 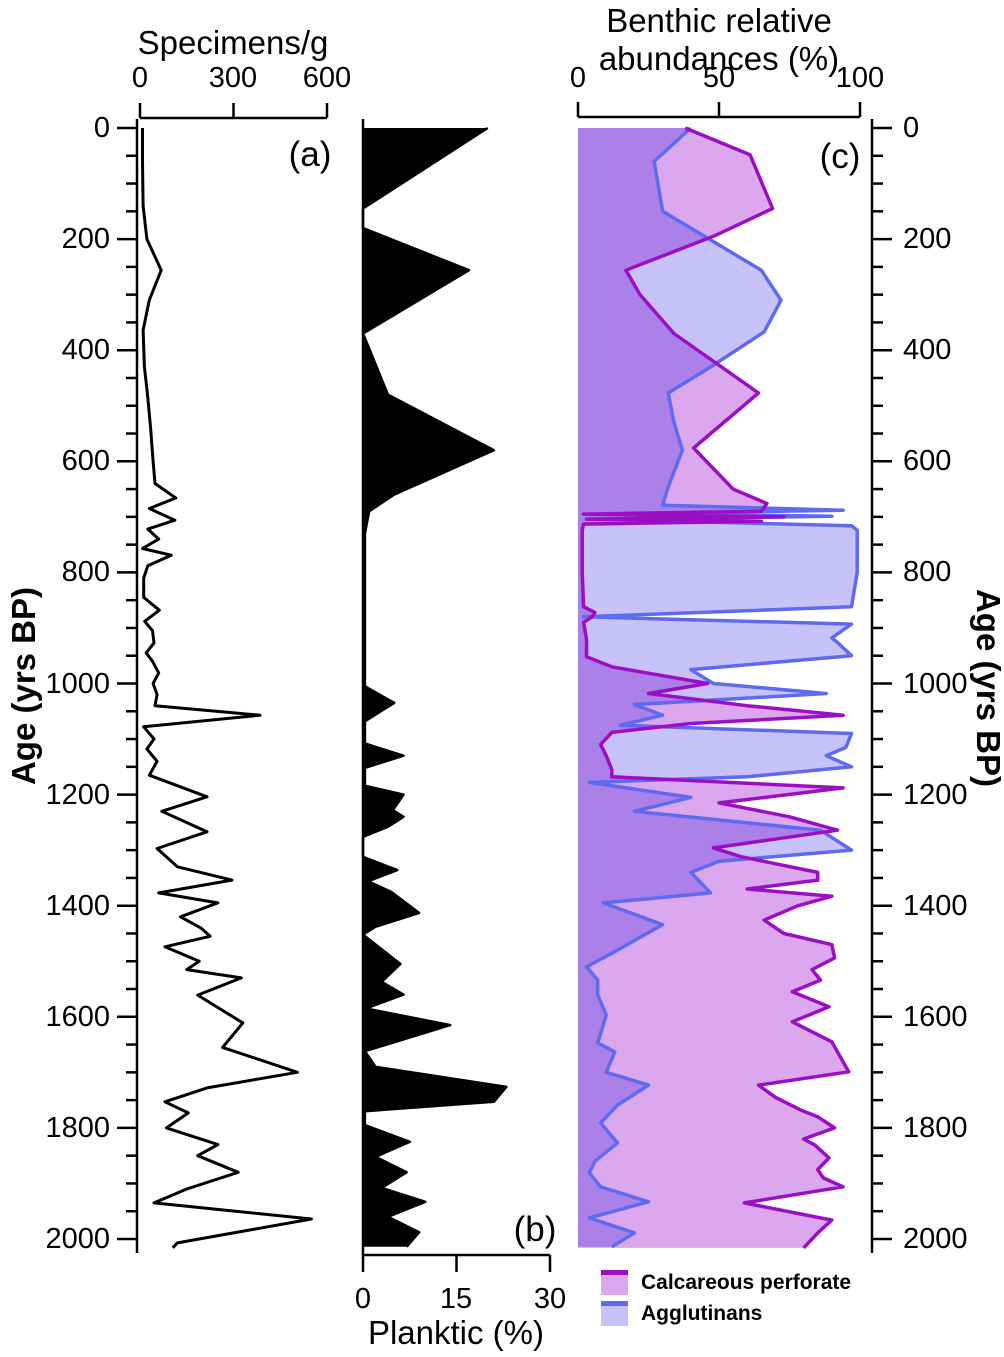 I want to click on benthic-tick-100: 100, so click(x=860, y=78).